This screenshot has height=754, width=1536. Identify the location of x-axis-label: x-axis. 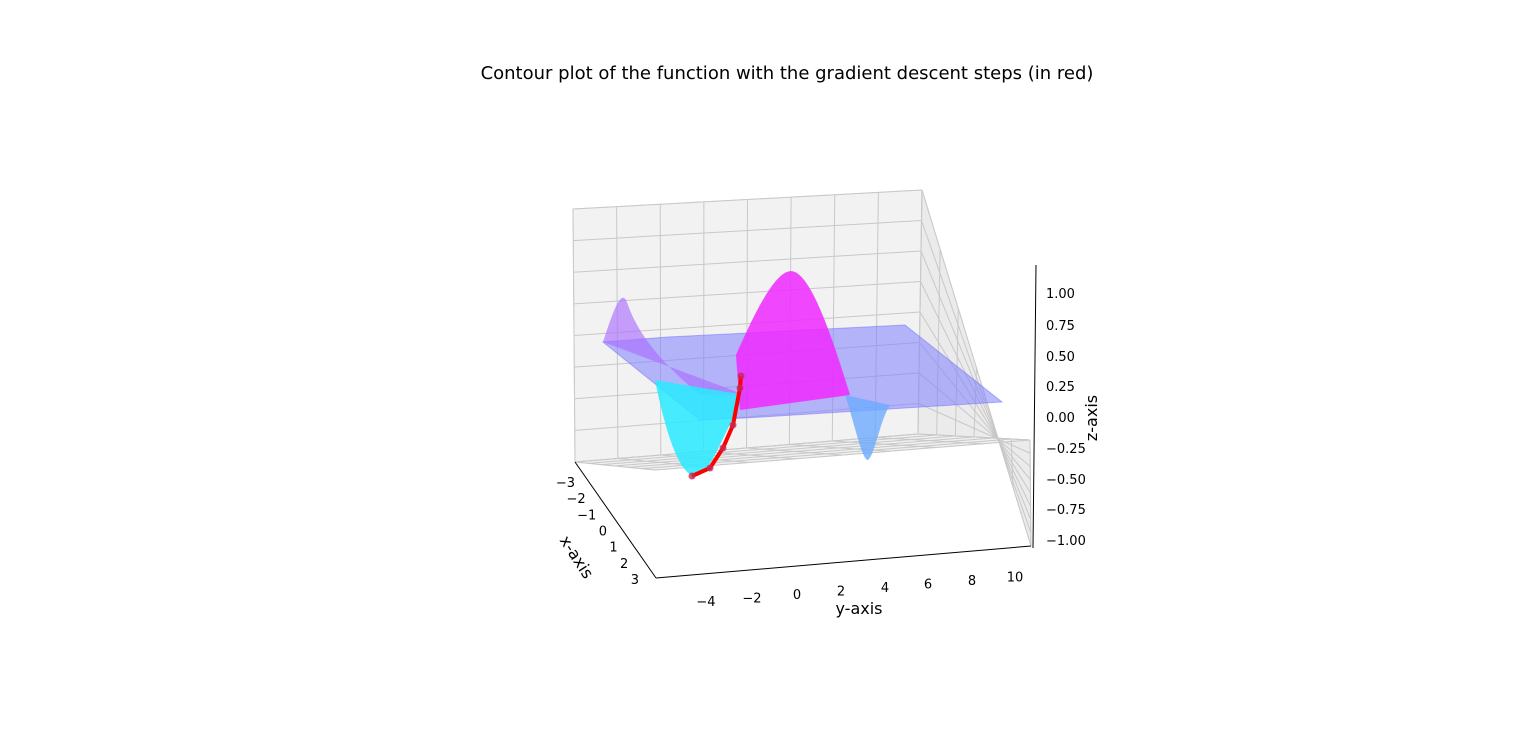
(577, 557).